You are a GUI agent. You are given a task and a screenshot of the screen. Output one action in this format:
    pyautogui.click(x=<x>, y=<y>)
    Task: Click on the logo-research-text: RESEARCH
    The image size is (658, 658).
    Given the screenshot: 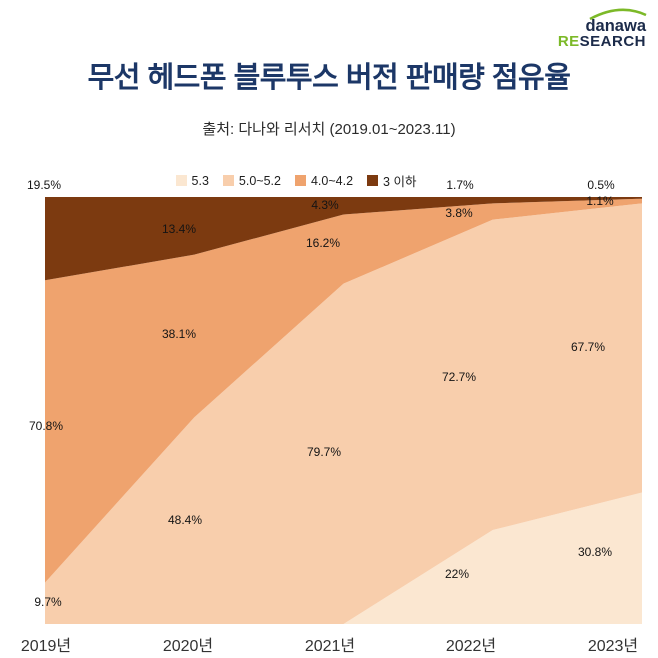 What is the action you would take?
    pyautogui.click(x=602, y=40)
    